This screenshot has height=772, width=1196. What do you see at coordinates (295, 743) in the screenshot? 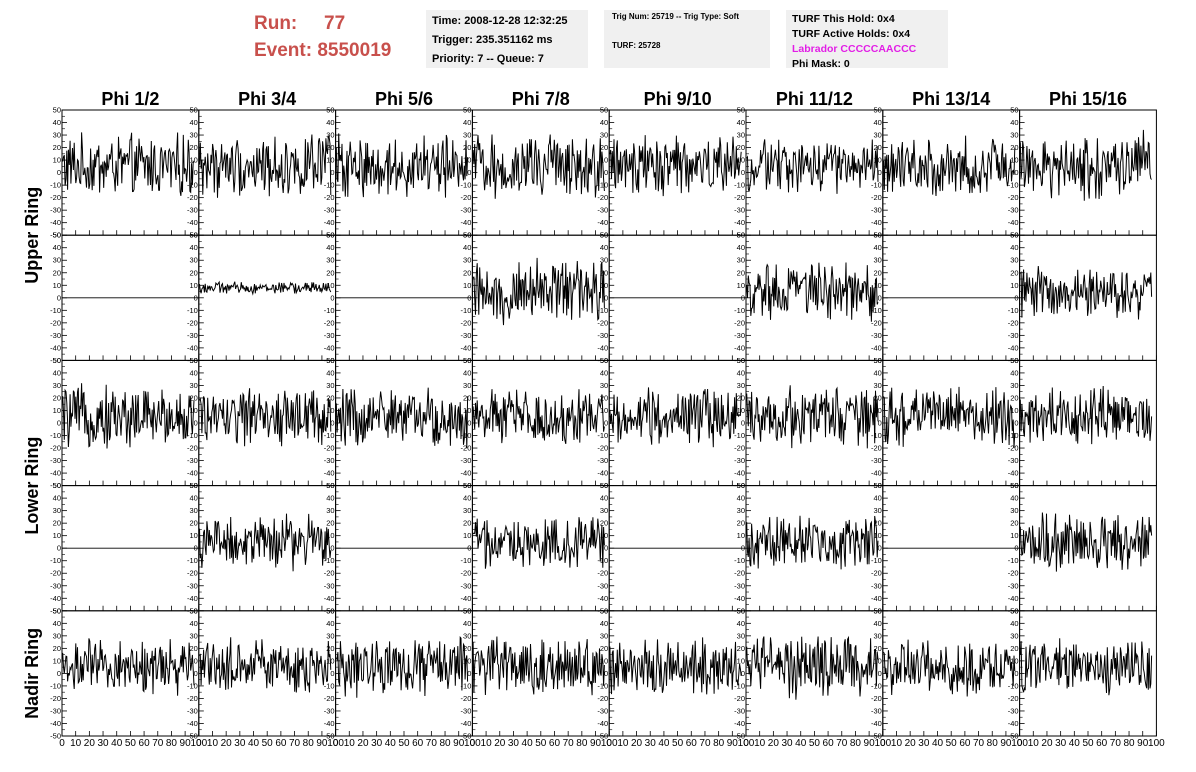
I see `x-tick-label: 70` at bounding box center [295, 743].